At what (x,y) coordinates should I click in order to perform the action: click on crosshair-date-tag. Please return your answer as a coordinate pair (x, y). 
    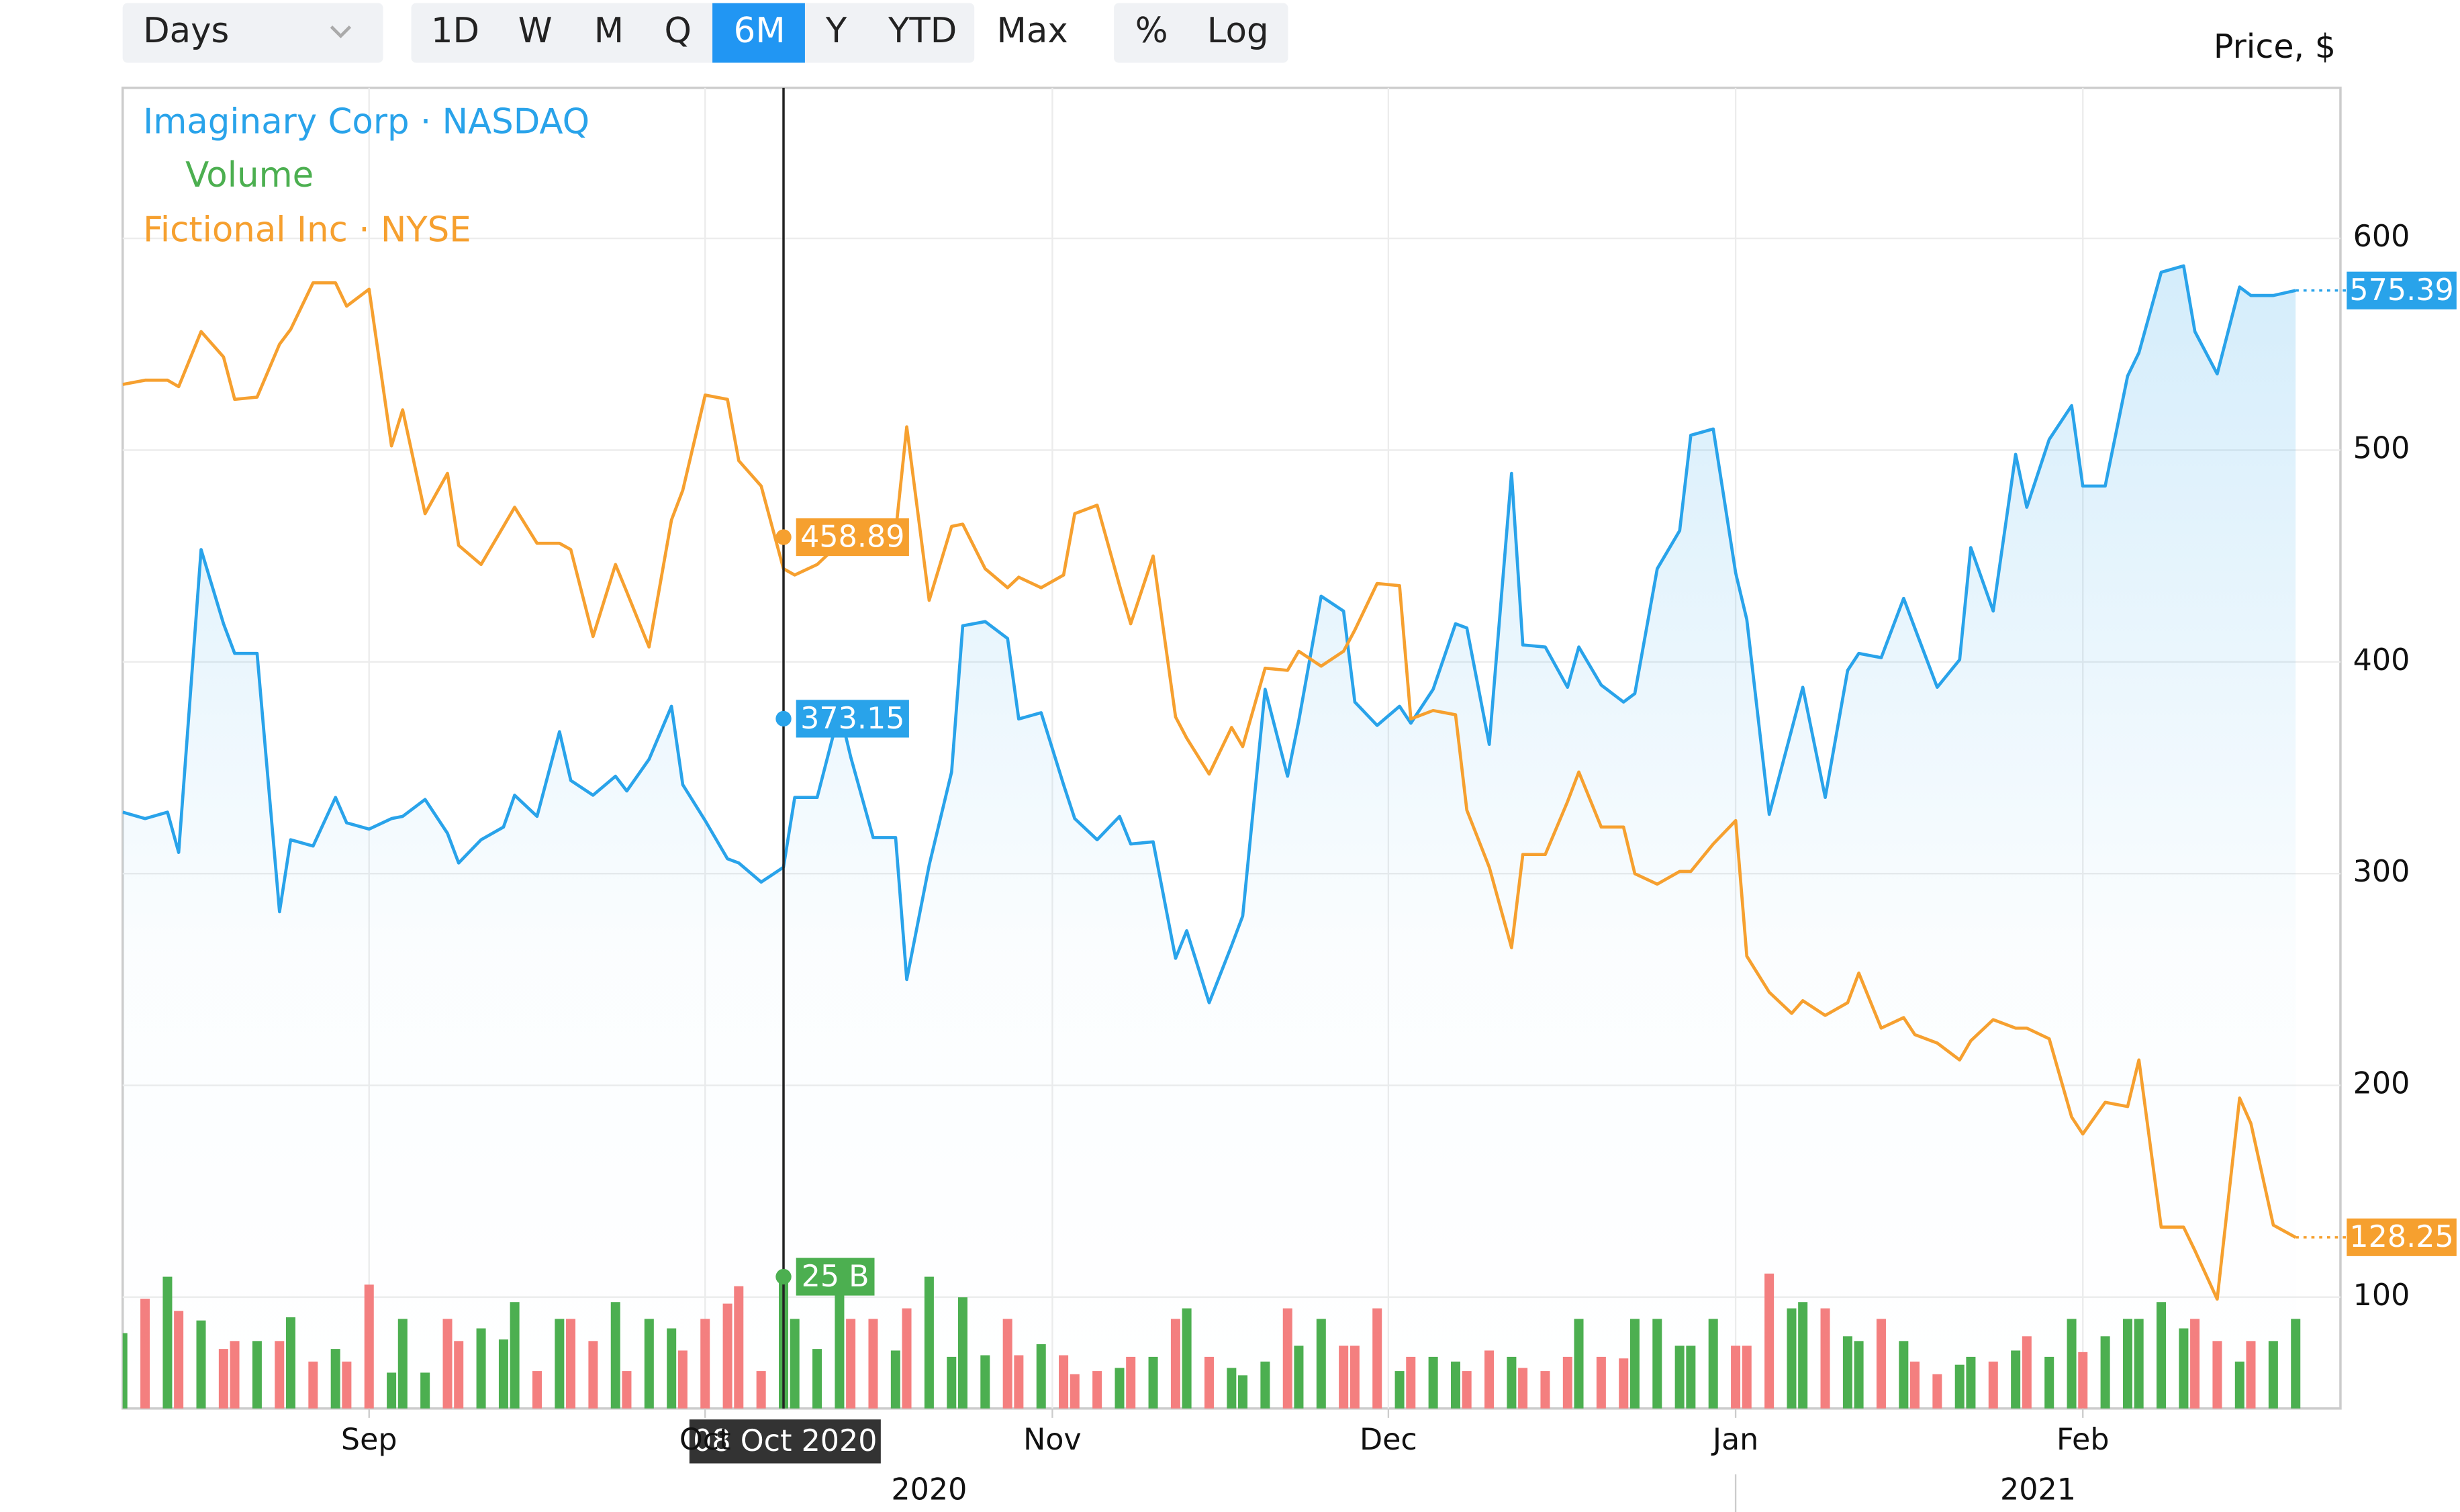
    Looking at the image, I should click on (785, 1441).